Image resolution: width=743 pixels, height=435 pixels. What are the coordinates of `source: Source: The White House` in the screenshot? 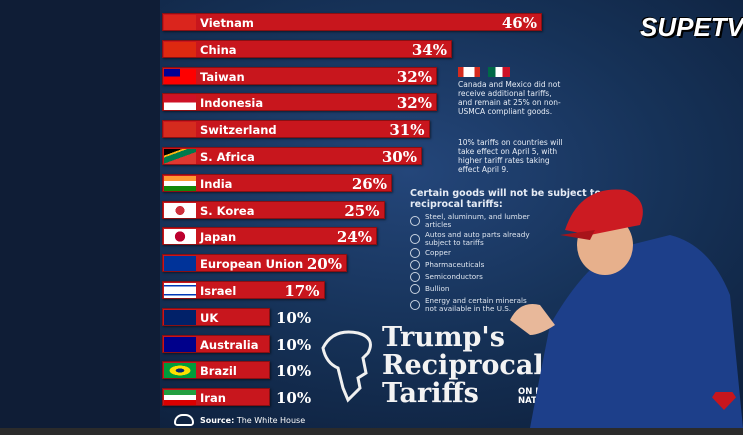 It's located at (252, 420).